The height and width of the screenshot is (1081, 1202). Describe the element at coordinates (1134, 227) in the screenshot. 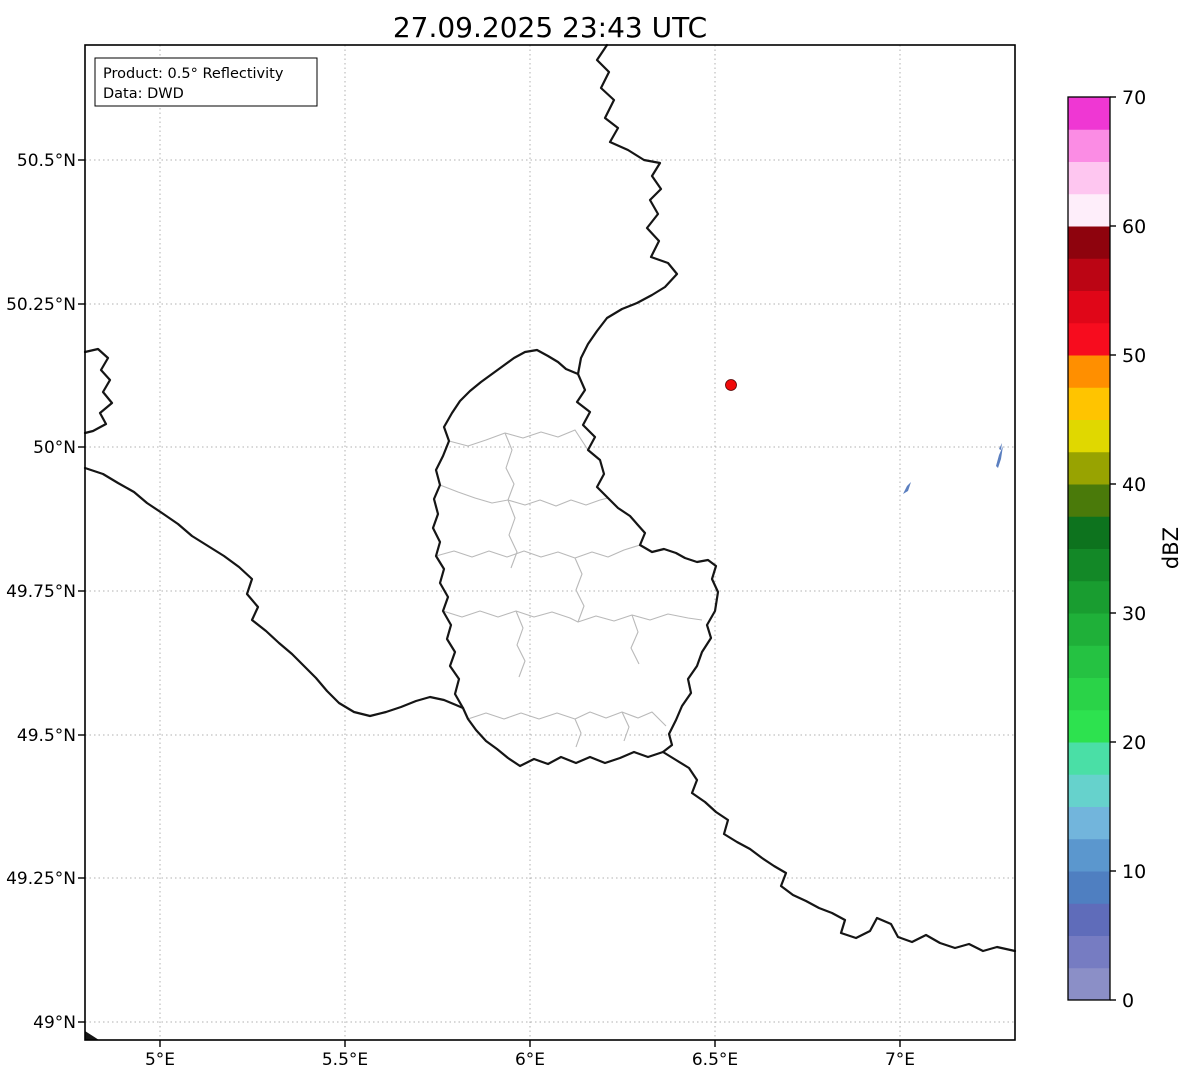

I see `colorbar-tick-label: 60` at that location.